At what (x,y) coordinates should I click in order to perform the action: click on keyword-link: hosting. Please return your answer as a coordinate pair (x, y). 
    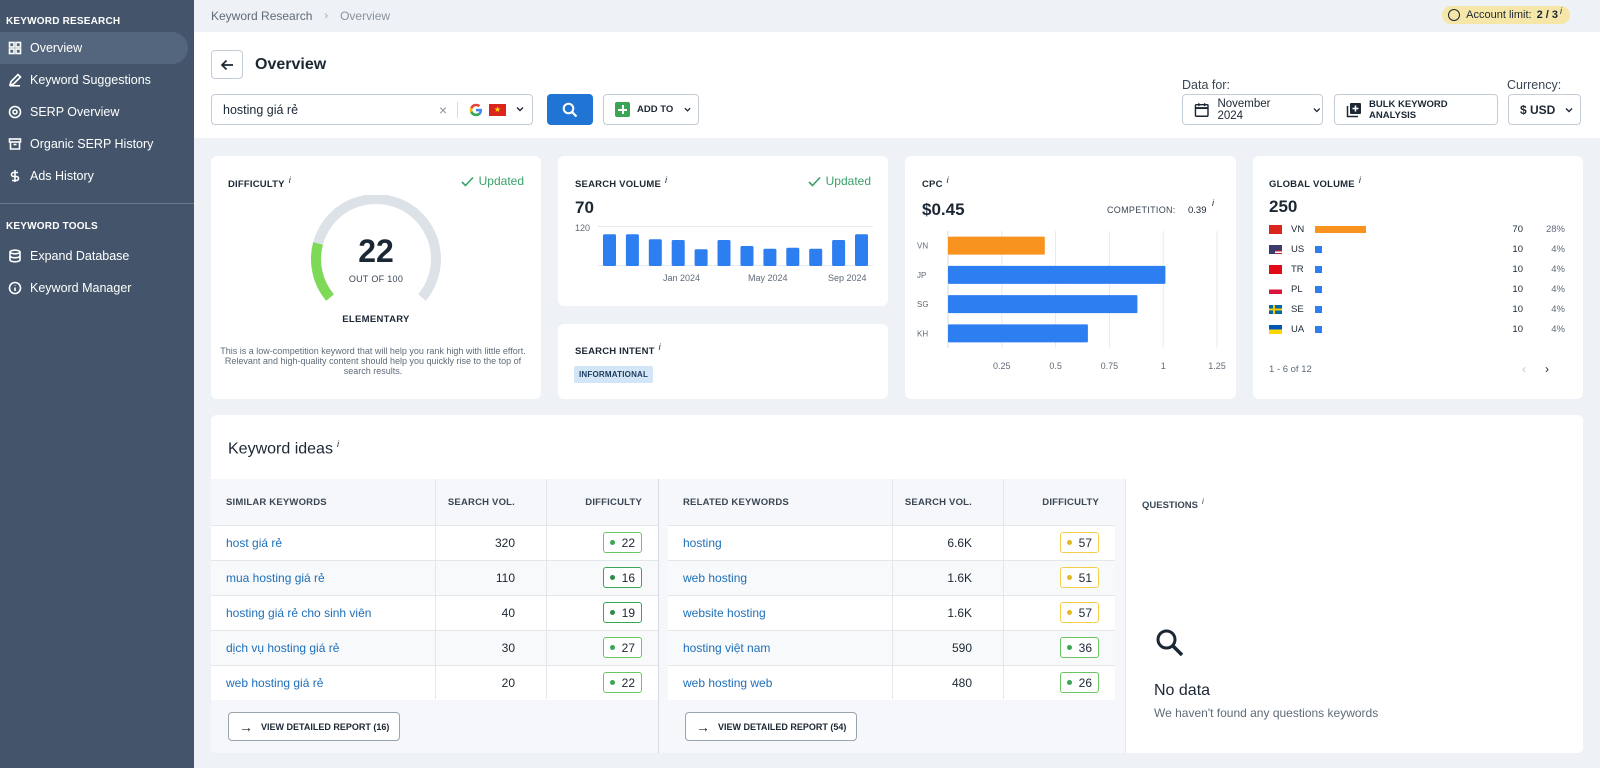
    Looking at the image, I should click on (702, 543).